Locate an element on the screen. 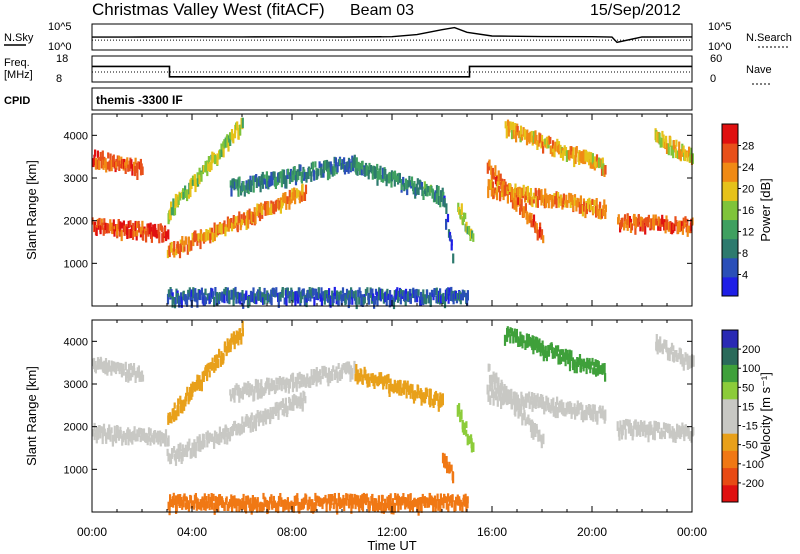  power-colorbar-swatch is located at coordinates (730, 134).